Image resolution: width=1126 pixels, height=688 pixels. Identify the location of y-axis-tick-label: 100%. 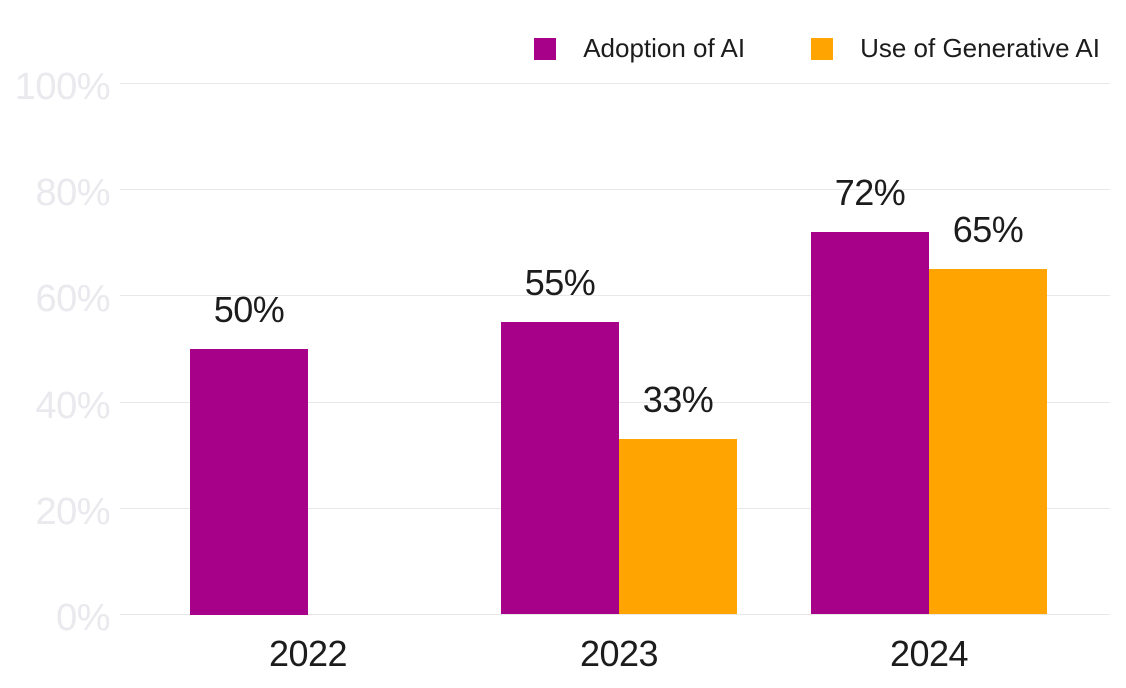
(62, 87).